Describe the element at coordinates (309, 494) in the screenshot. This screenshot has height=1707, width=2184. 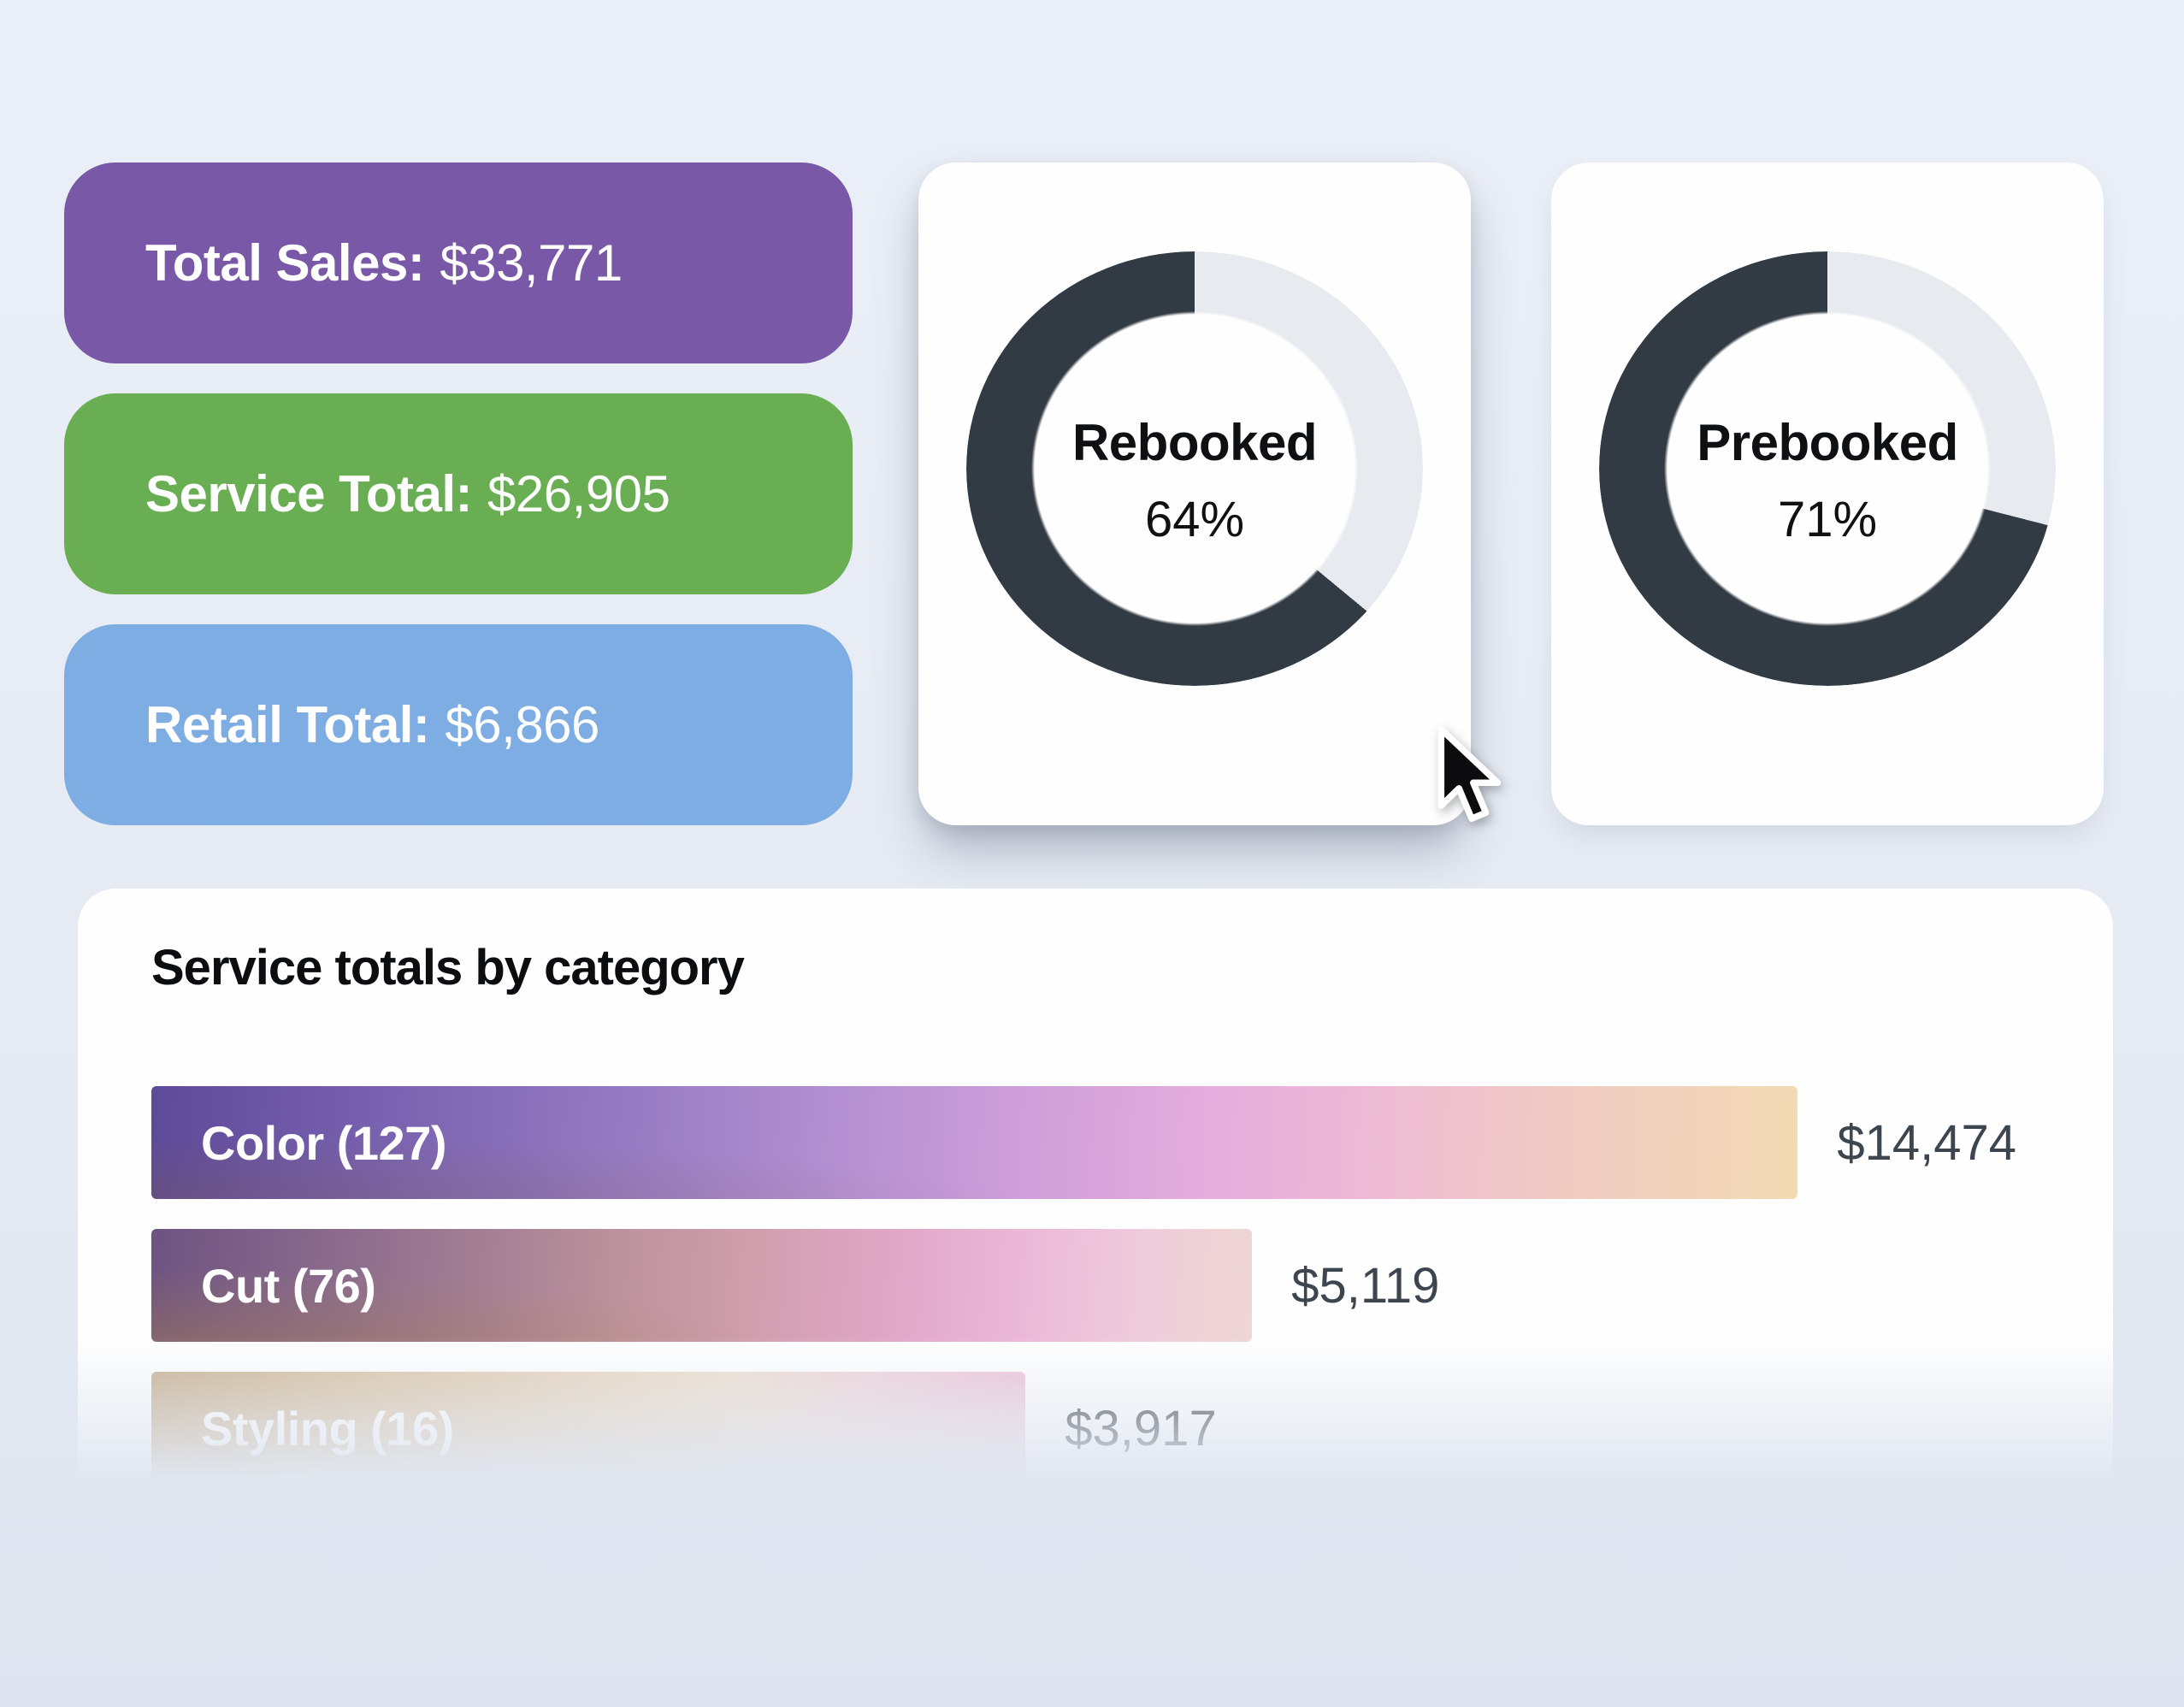
I see `service-total-label: Service Total:` at that location.